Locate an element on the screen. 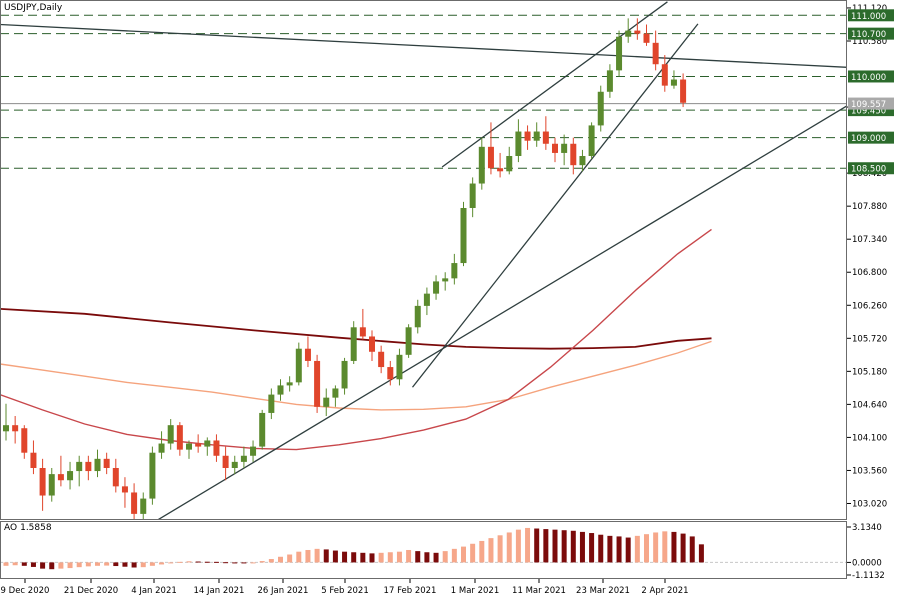 The height and width of the screenshot is (603, 900). level-label: 109.450 is located at coordinates (868, 112).